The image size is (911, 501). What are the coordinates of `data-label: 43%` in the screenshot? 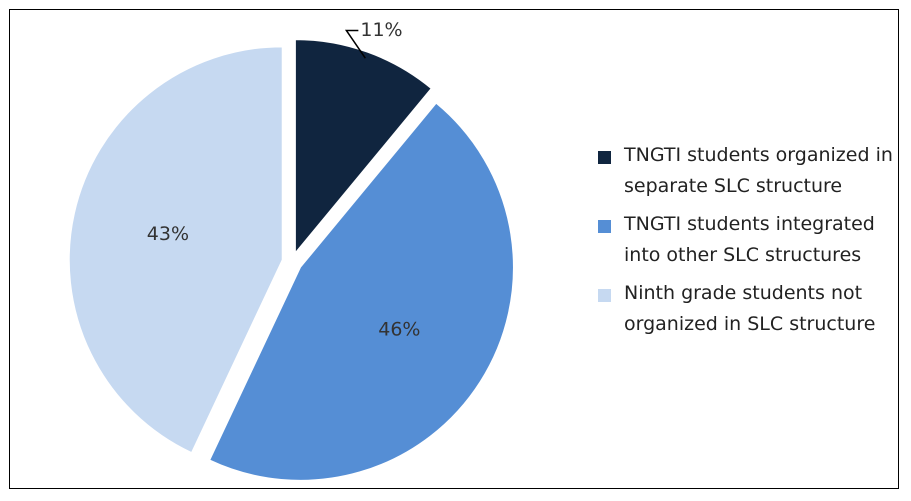 It's located at (168, 234).